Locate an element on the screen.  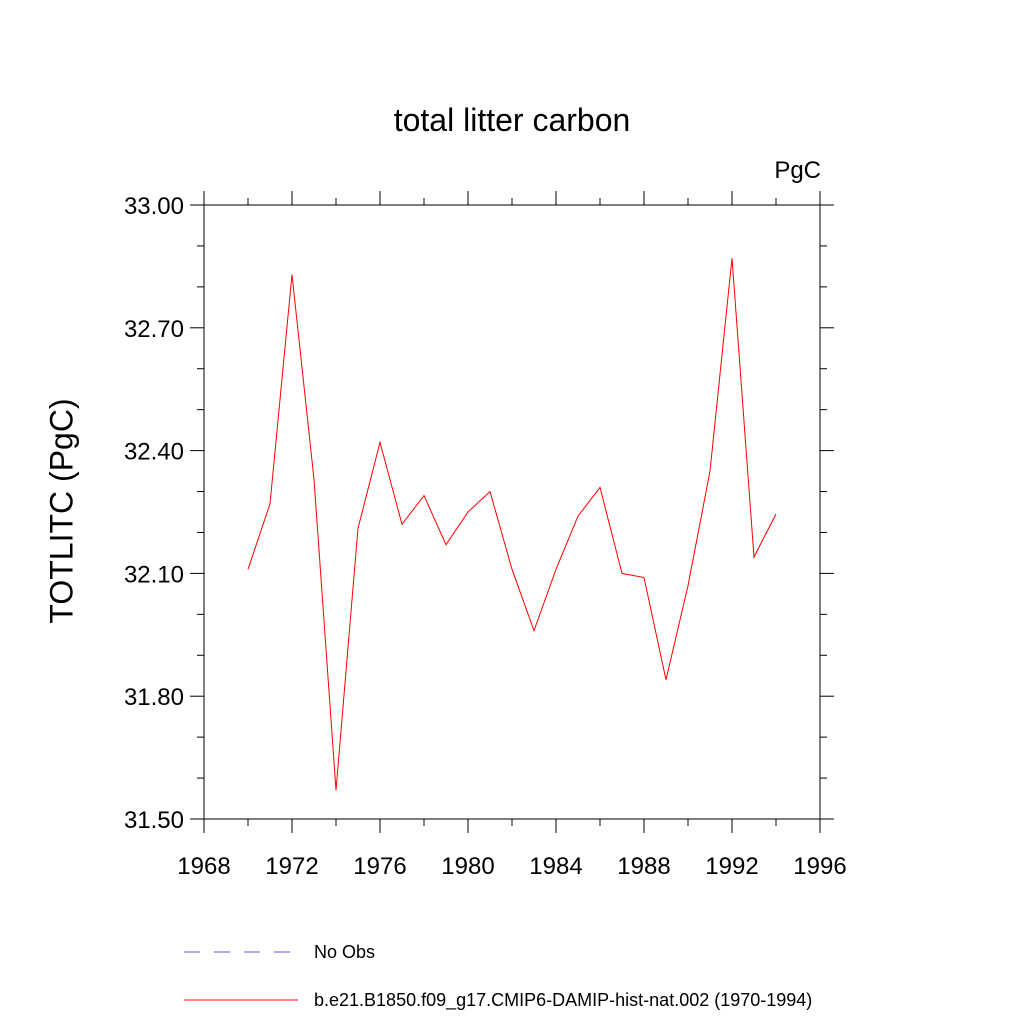
x-tick-label: 1996 is located at coordinates (819, 866).